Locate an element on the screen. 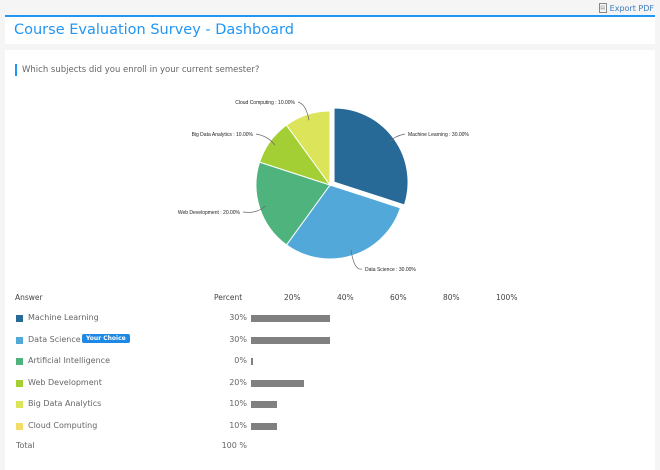 The height and width of the screenshot is (470, 660). answer-row: Big Data Analytics 10% is located at coordinates (330, 405).